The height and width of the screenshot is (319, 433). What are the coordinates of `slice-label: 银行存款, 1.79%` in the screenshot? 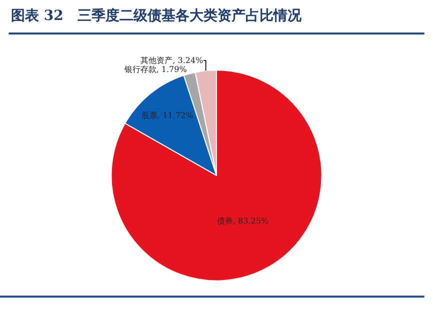 It's located at (155, 69).